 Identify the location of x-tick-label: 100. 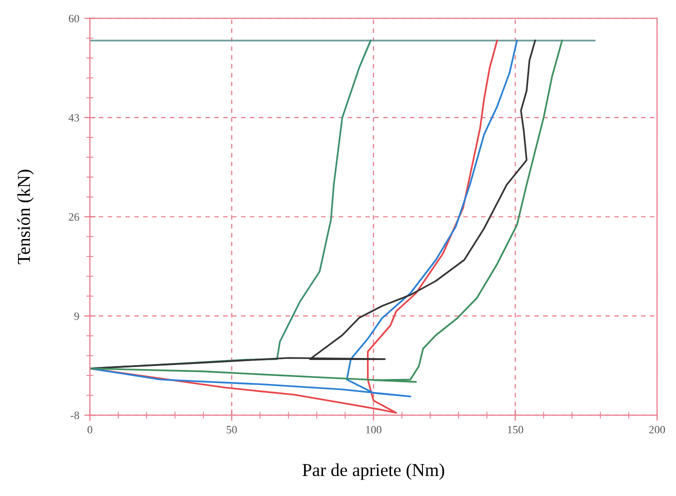
(374, 430).